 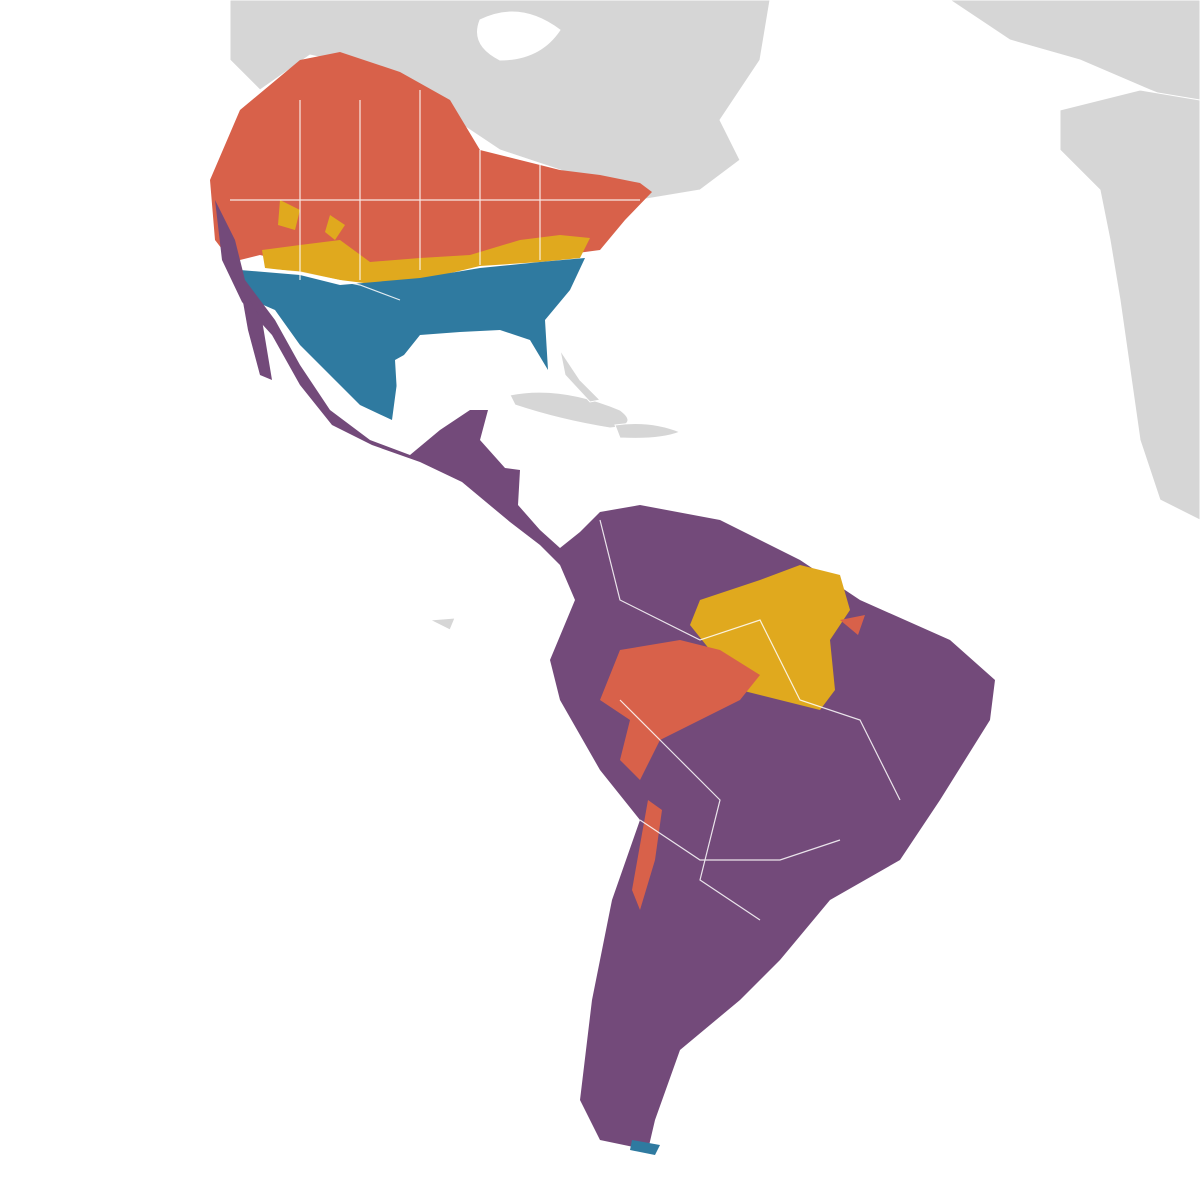 I want to click on state-borders, so click(x=435, y=195).